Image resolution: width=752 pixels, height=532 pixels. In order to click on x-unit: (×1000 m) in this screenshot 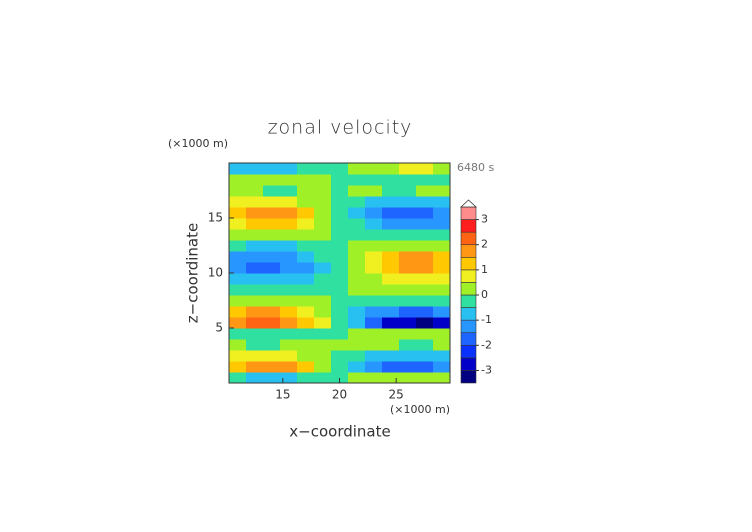, I will do `click(420, 409)`.